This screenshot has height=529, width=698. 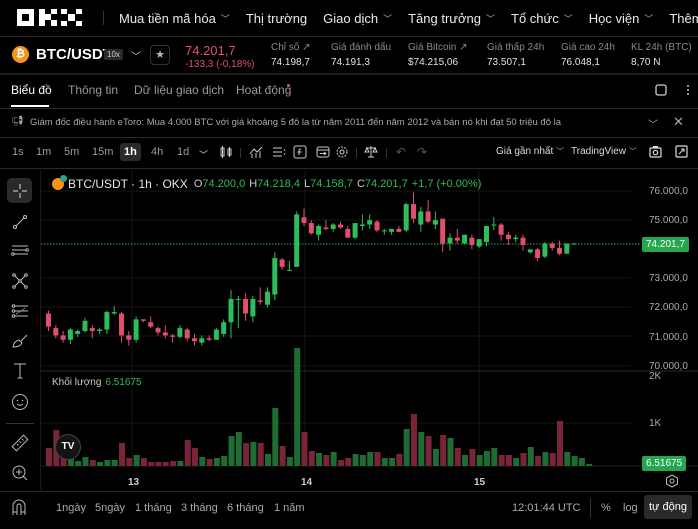 What do you see at coordinates (199, 508) in the screenshot?
I see `range-3m: 3 tháng` at bounding box center [199, 508].